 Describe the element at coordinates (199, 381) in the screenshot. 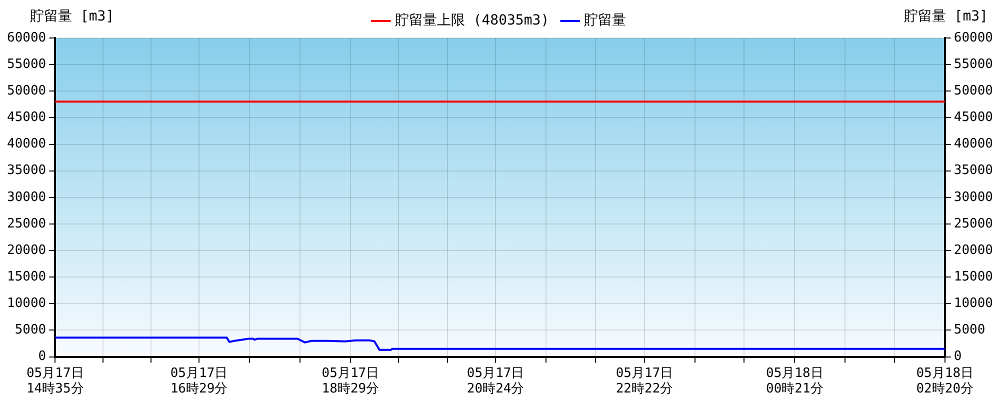

I see `x-tick-label: 05月17日 16時29分` at that location.